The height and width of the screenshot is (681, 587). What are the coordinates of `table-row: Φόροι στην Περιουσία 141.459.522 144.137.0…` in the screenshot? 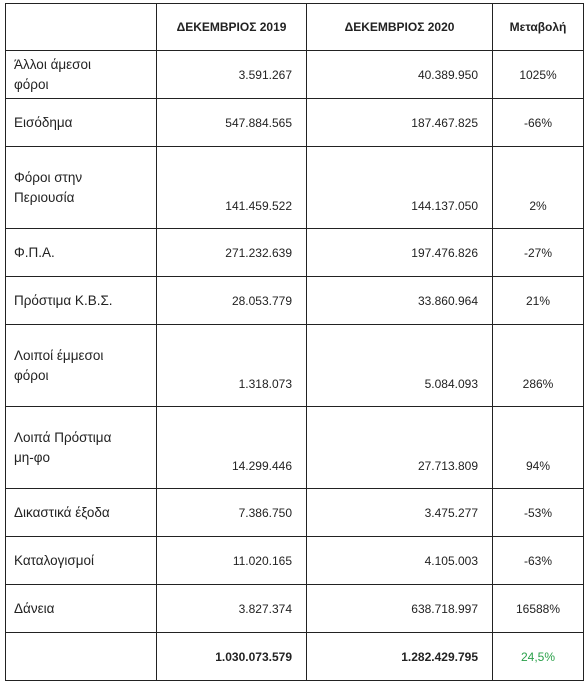 It's located at (294, 187).